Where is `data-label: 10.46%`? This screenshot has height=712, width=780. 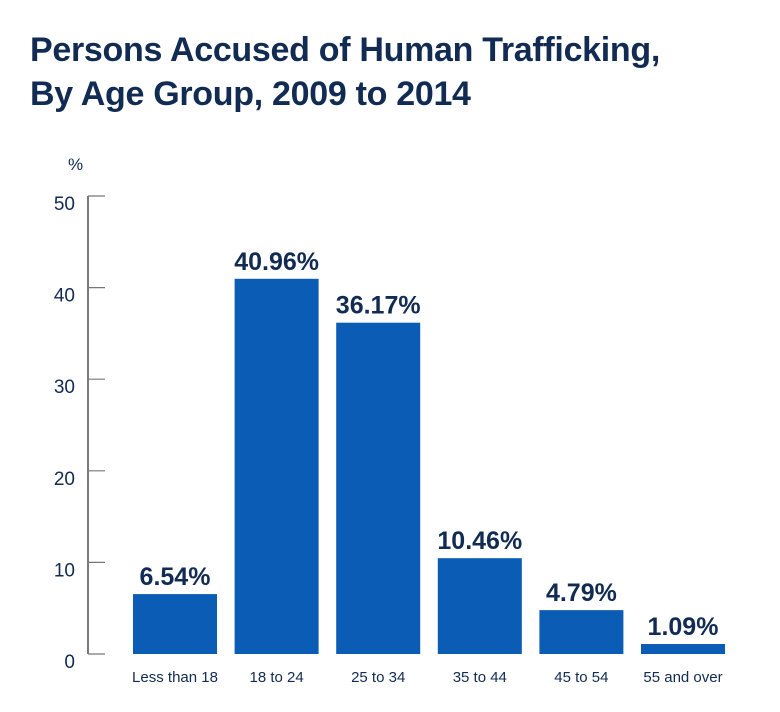
data-label: 10.46% is located at coordinates (479, 541).